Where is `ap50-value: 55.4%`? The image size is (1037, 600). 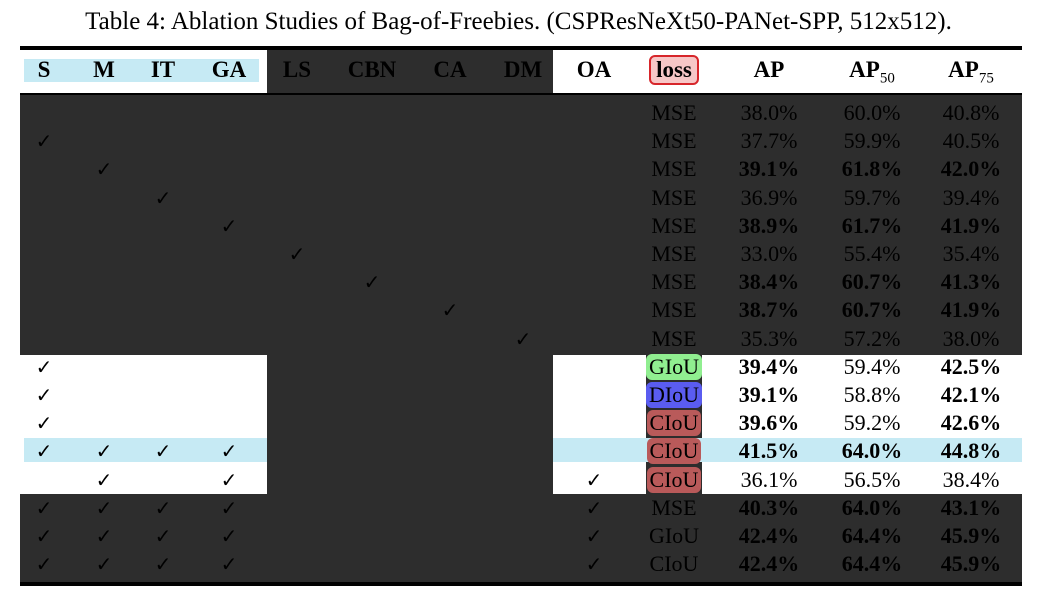
ap50-value: 55.4% is located at coordinates (872, 253).